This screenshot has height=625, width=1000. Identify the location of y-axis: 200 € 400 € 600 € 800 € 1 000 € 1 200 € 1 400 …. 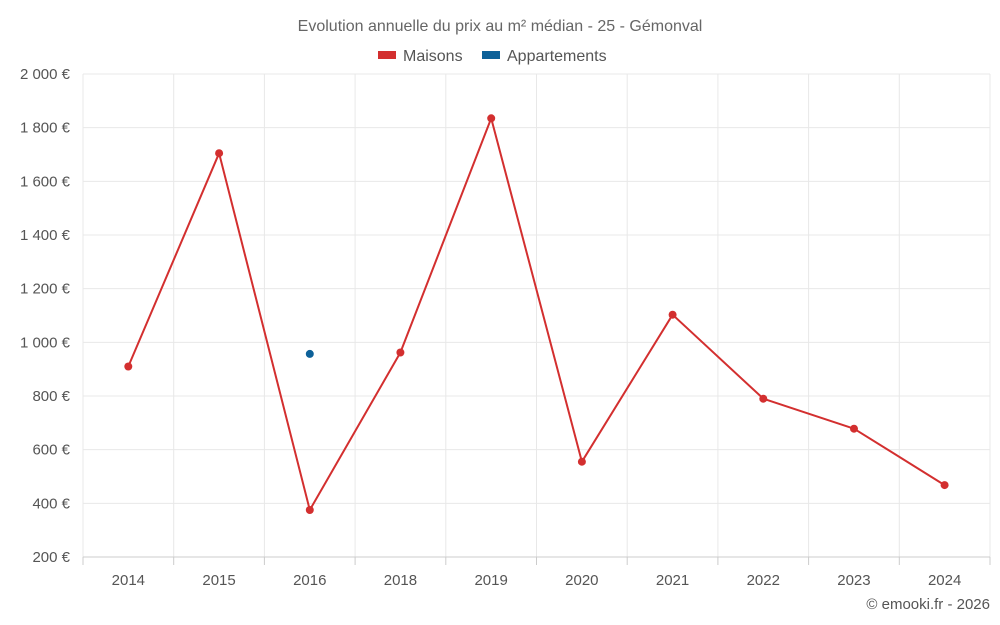
(45, 316).